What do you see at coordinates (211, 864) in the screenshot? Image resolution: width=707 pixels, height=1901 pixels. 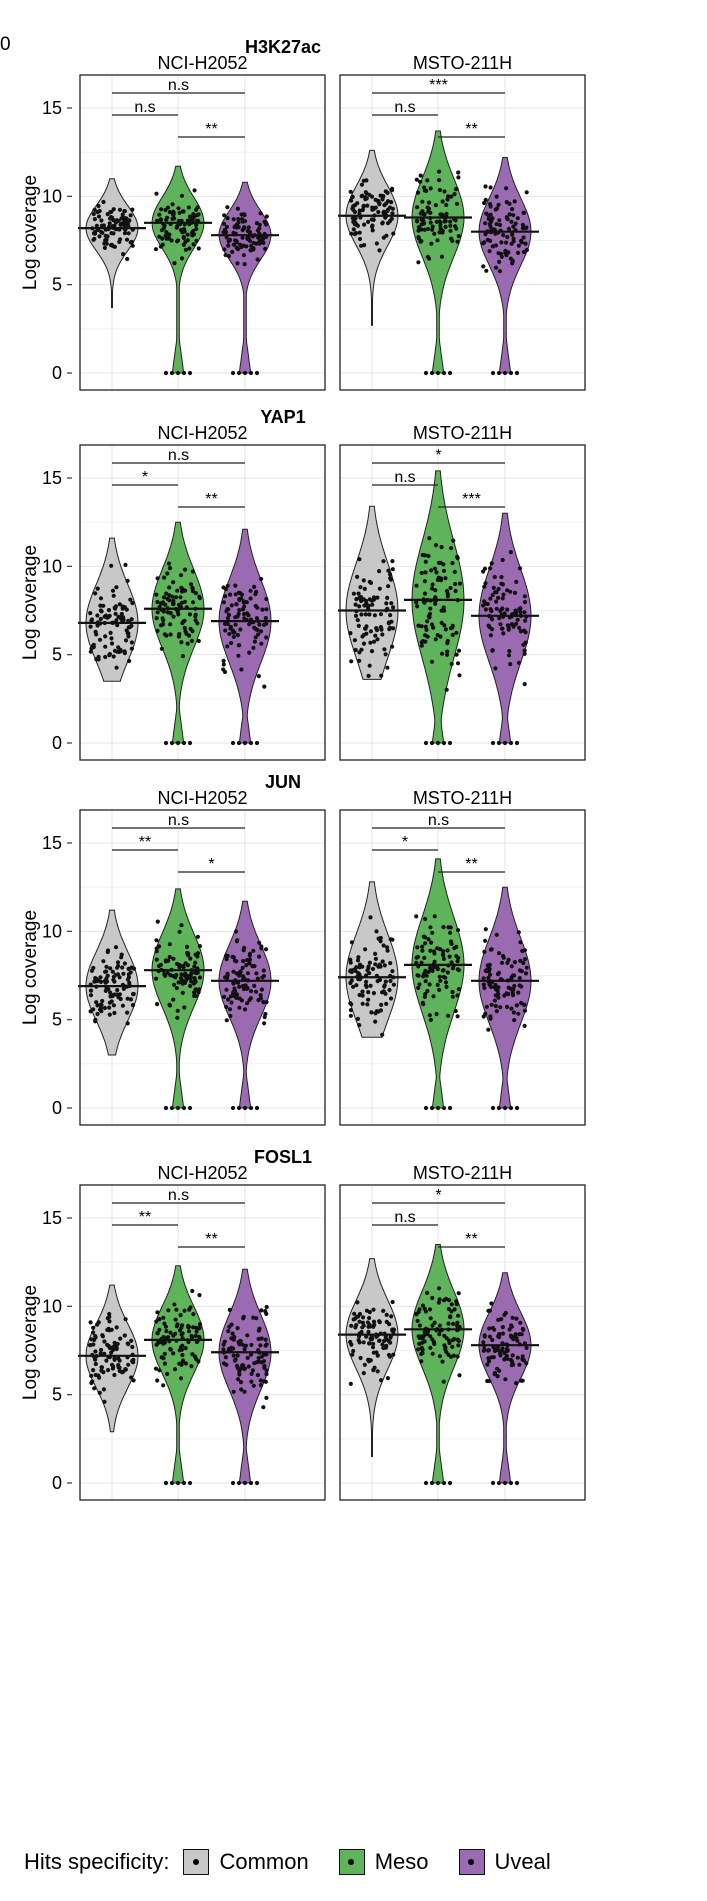 I see `significance-label: *` at bounding box center [211, 864].